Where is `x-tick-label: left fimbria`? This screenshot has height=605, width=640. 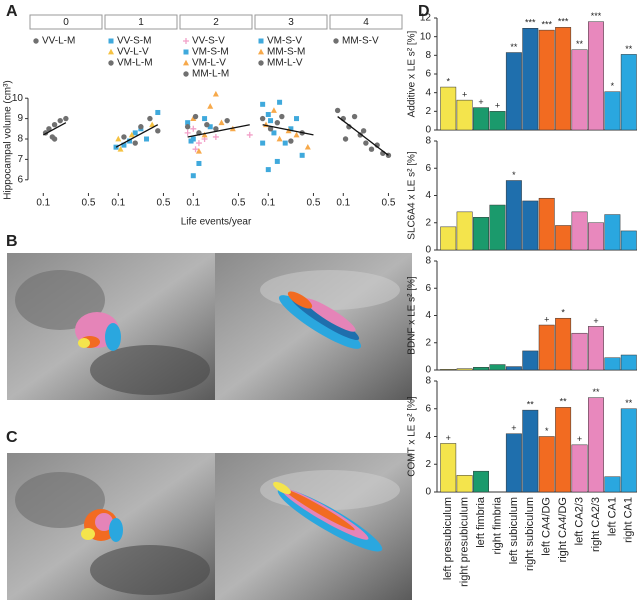 x-tick-label: left fimbria is located at coordinates (481, 522).